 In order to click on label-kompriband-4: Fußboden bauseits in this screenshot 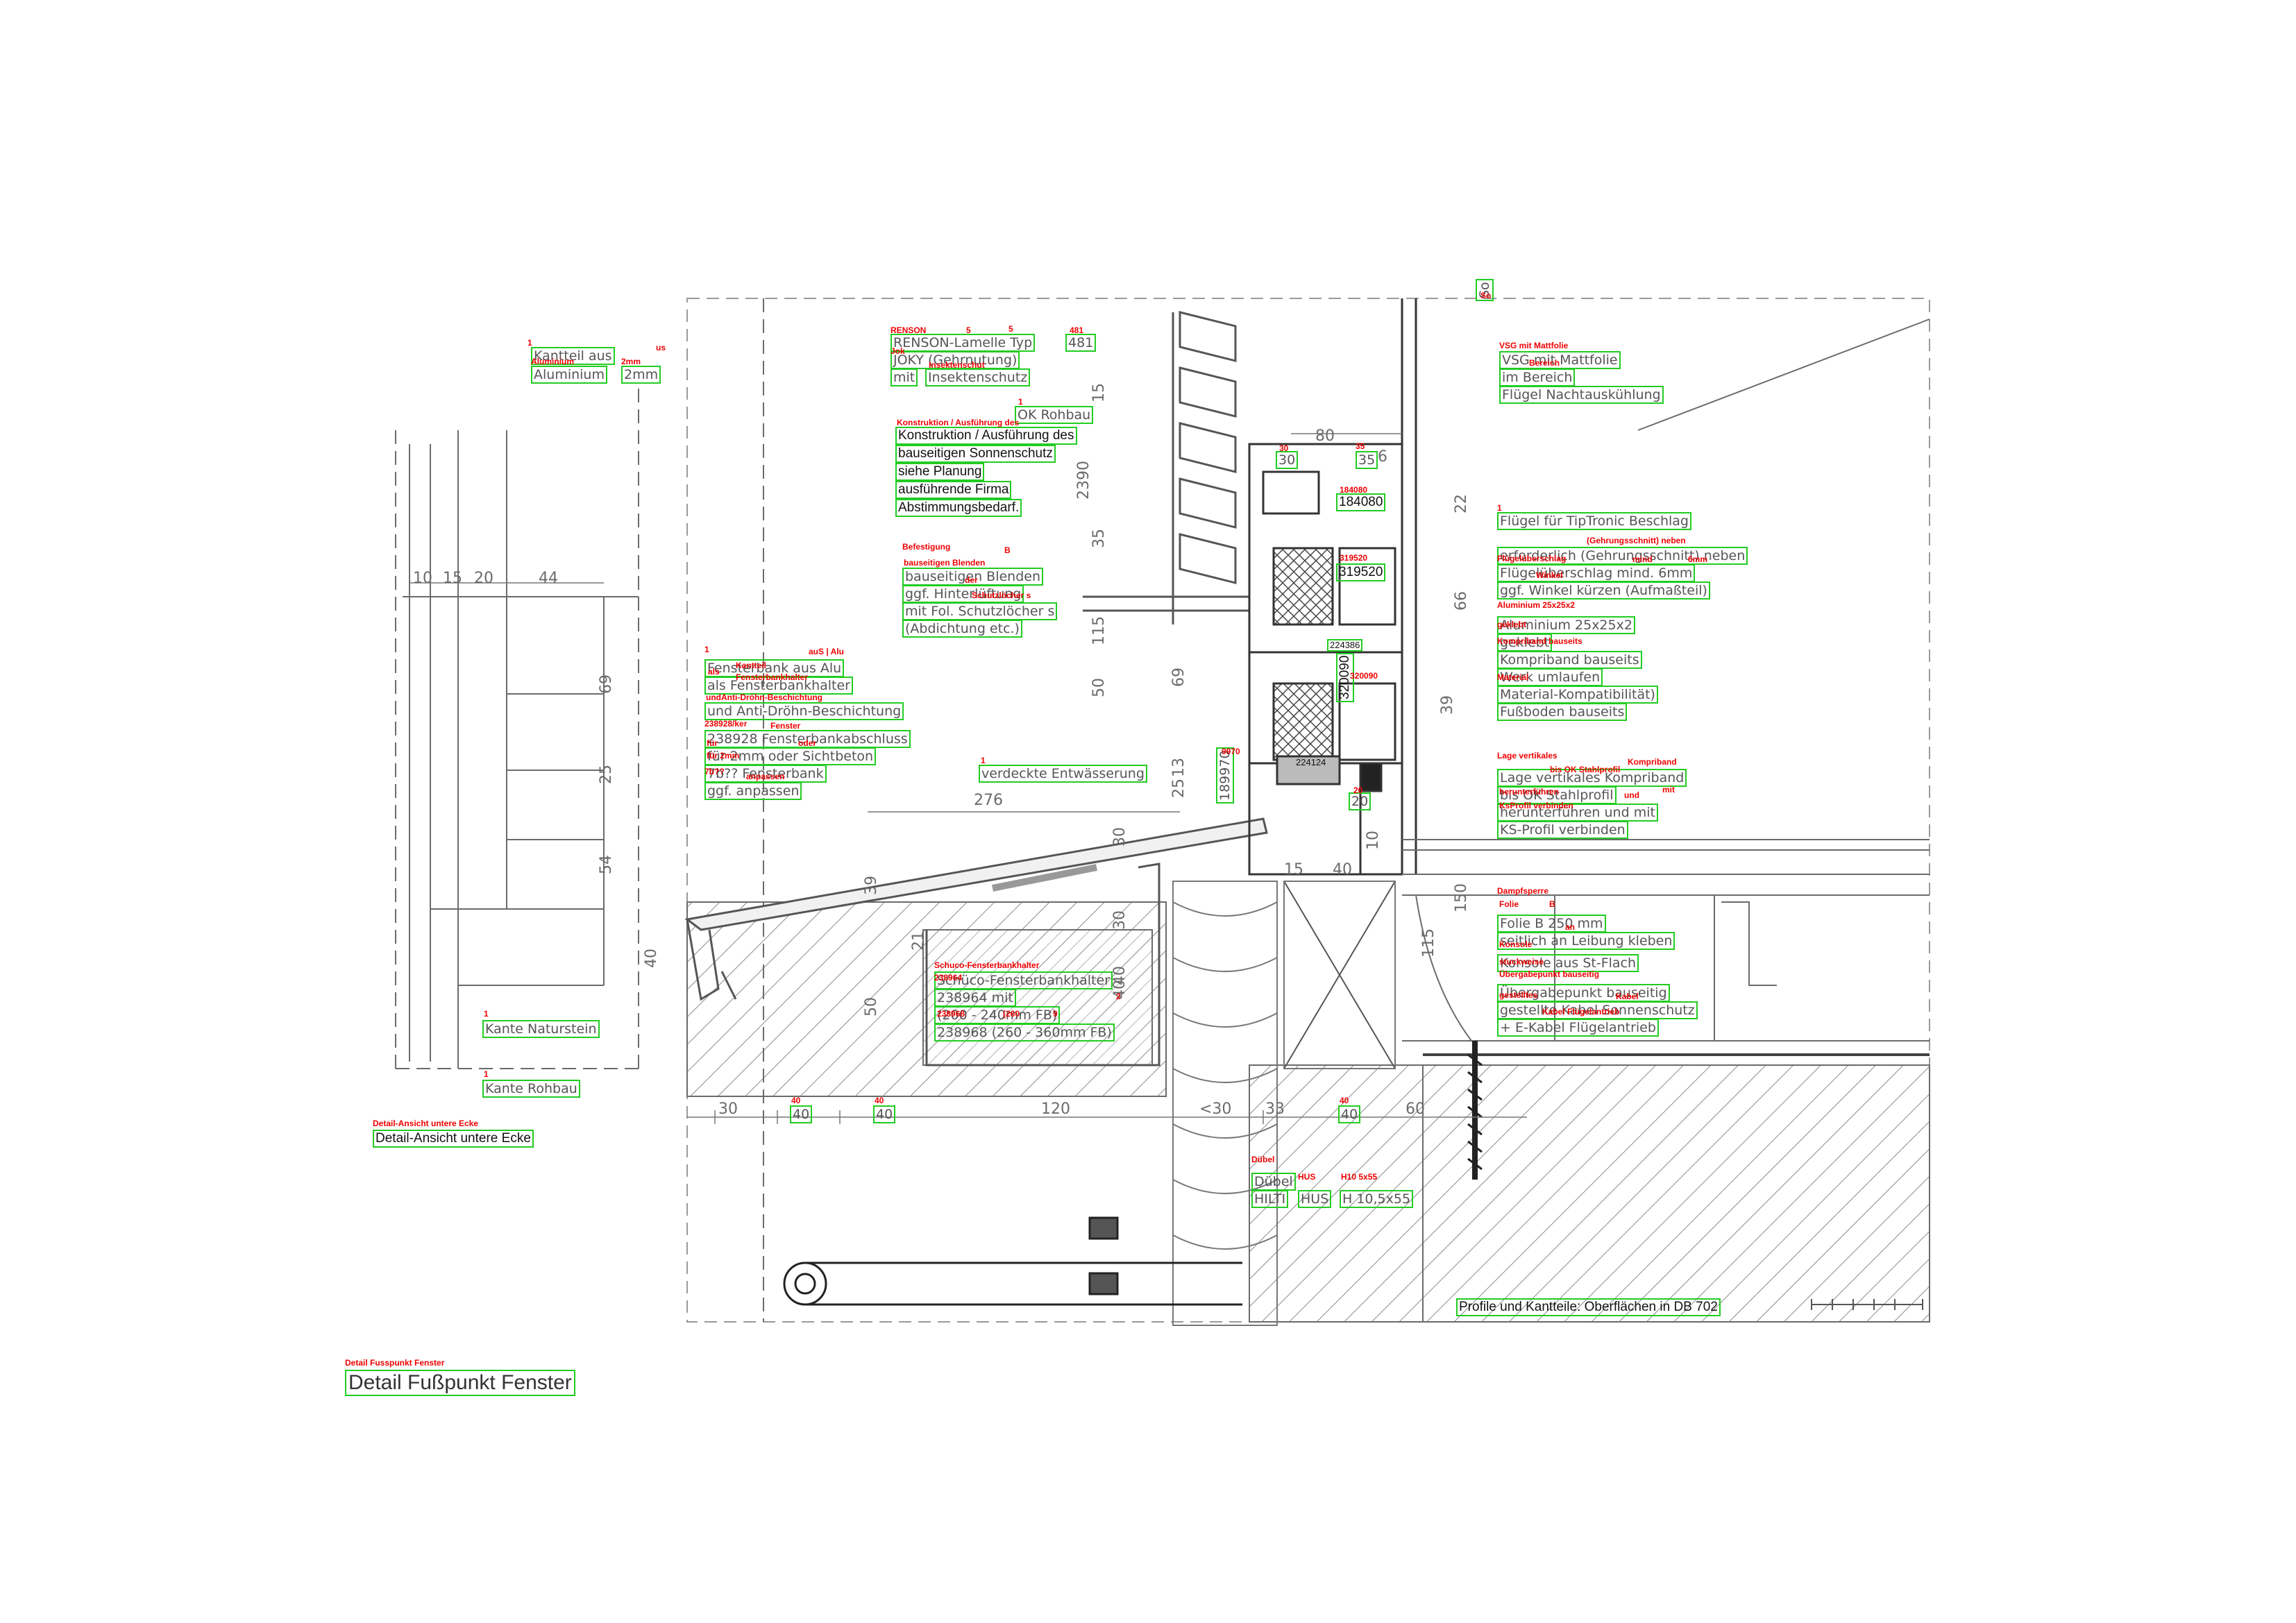, I will do `click(1562, 712)`.